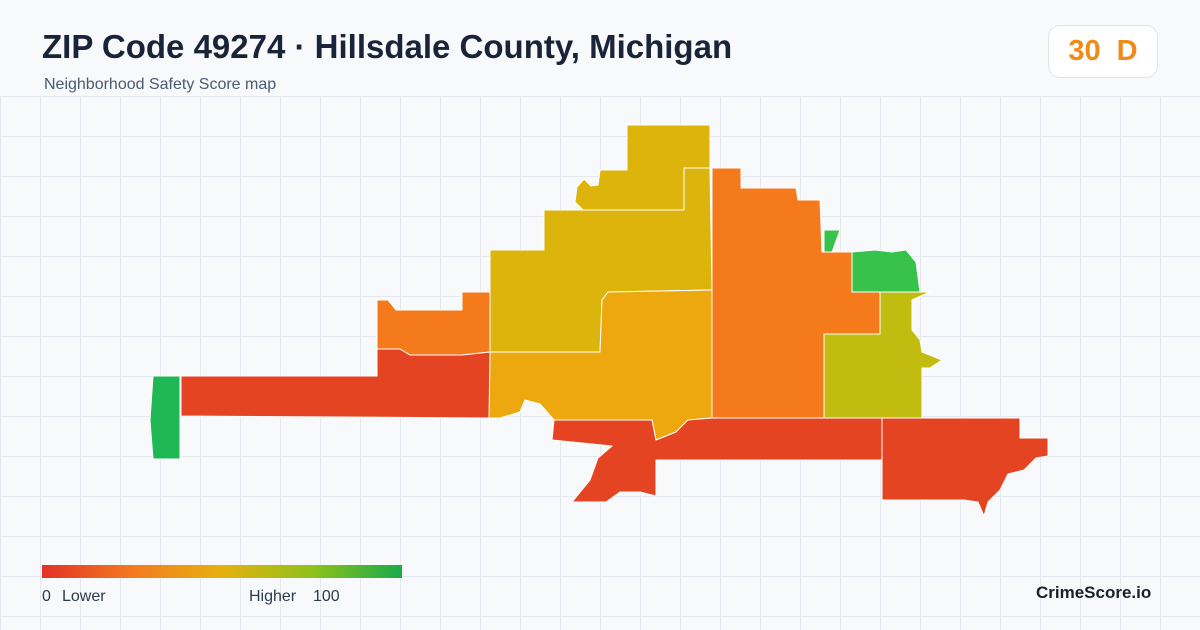  What do you see at coordinates (165, 417) in the screenshot?
I see `far-west-tract` at bounding box center [165, 417].